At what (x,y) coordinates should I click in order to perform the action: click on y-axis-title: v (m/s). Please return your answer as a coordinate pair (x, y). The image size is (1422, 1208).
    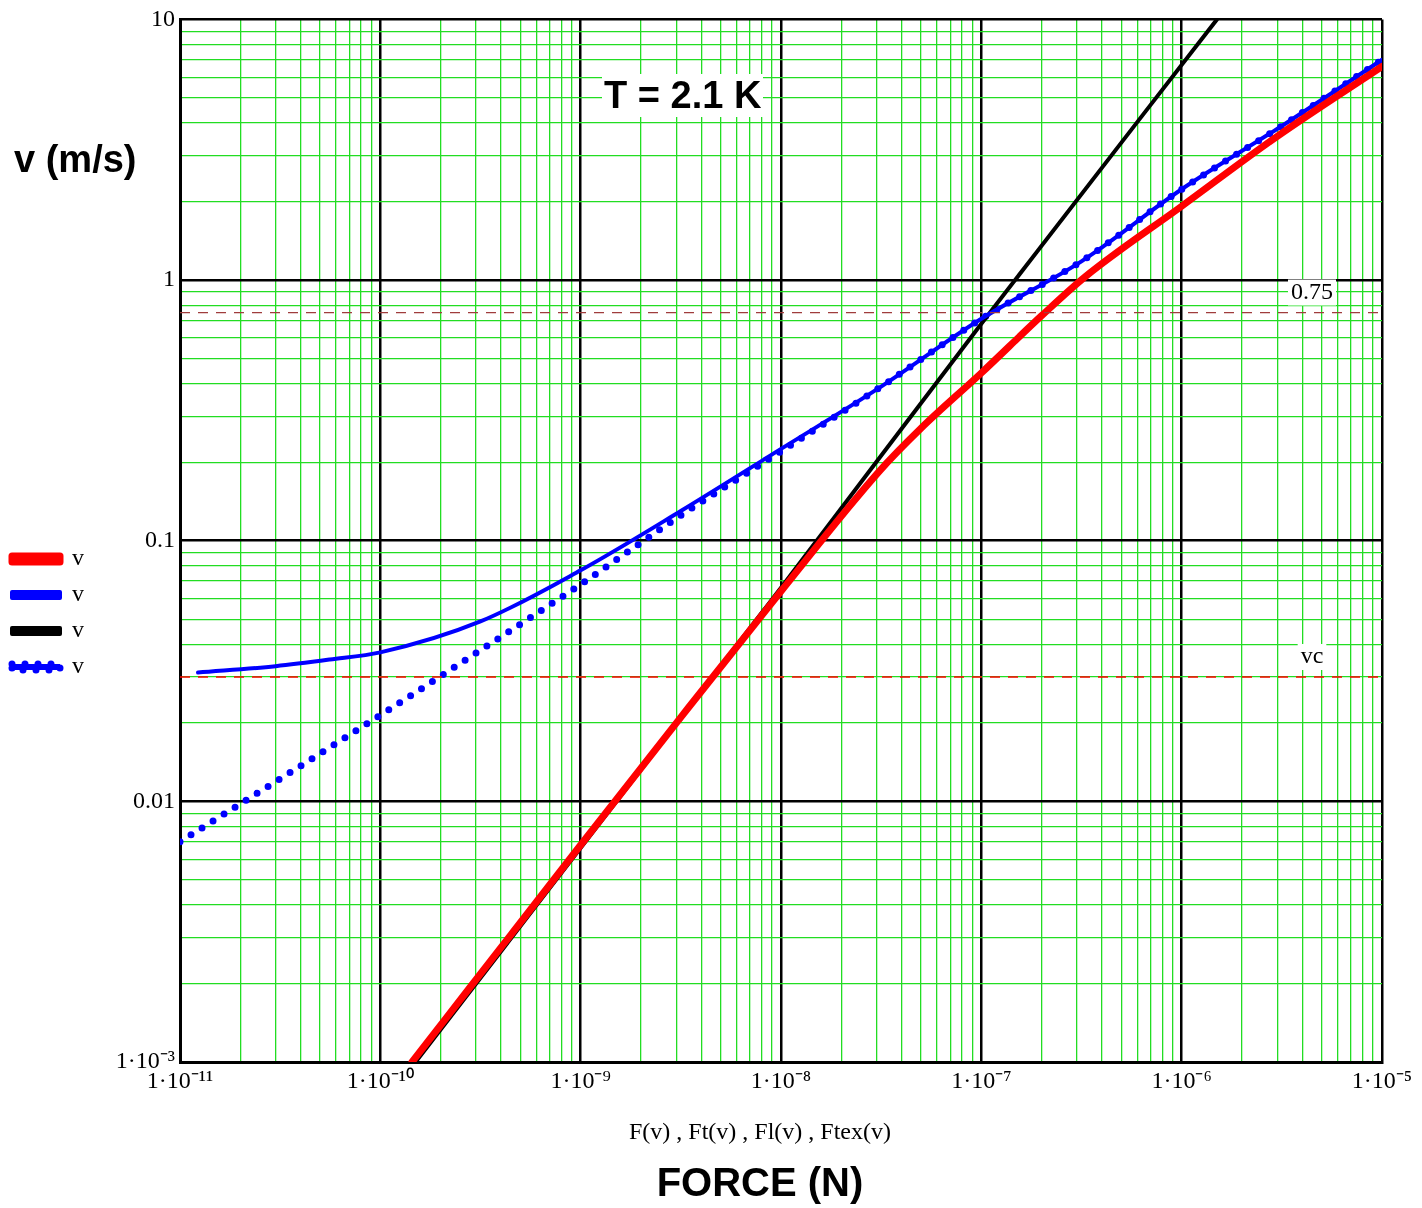
    Looking at the image, I should click on (75, 159).